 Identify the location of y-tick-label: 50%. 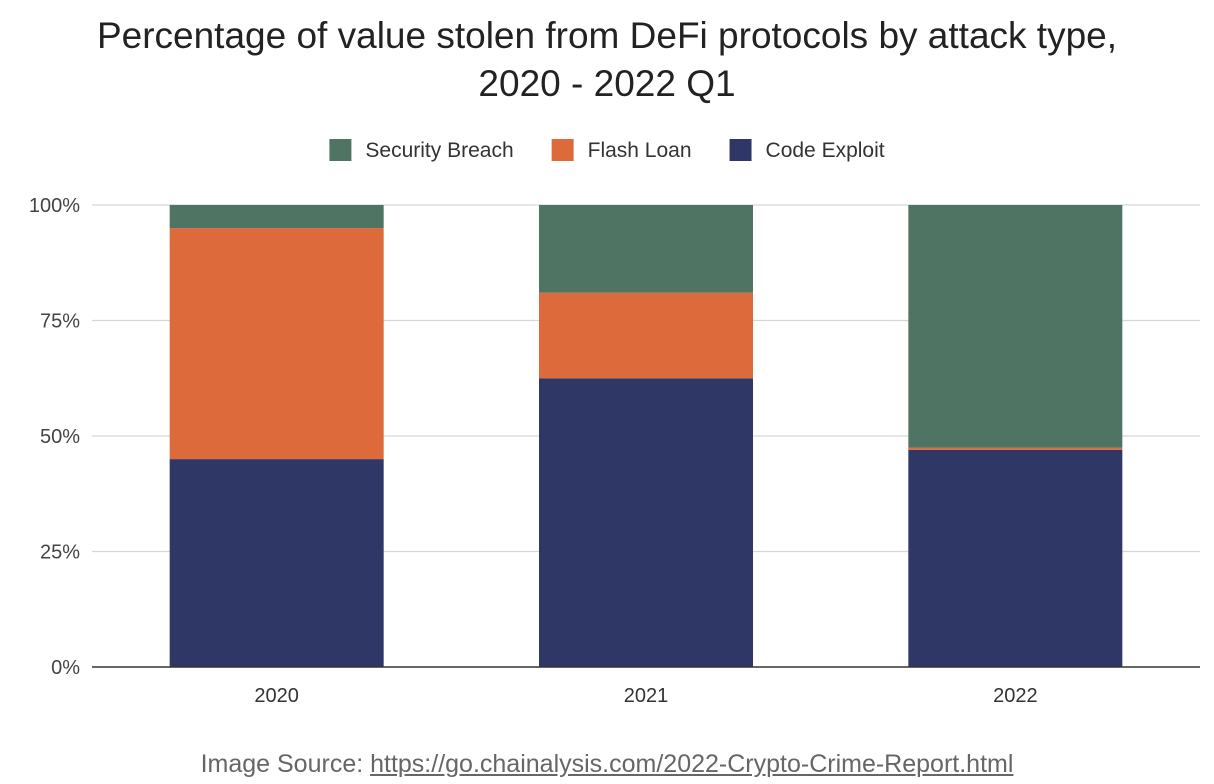
(60, 437).